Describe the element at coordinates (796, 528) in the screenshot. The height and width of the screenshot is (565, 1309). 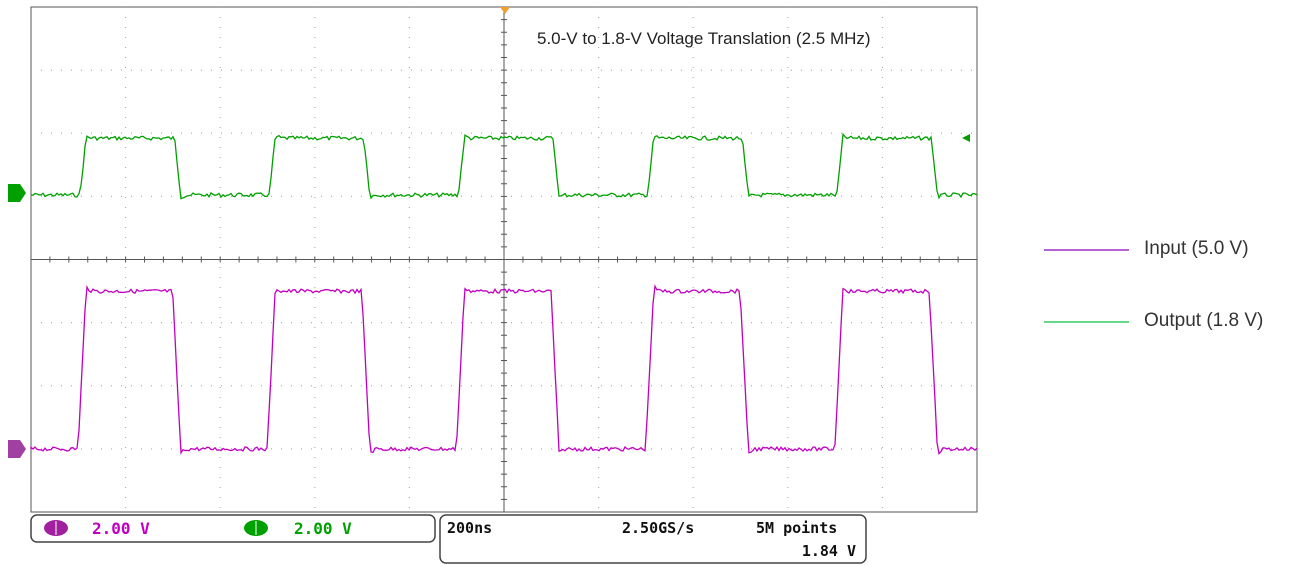
I see `record-length-readout: 5M points` at that location.